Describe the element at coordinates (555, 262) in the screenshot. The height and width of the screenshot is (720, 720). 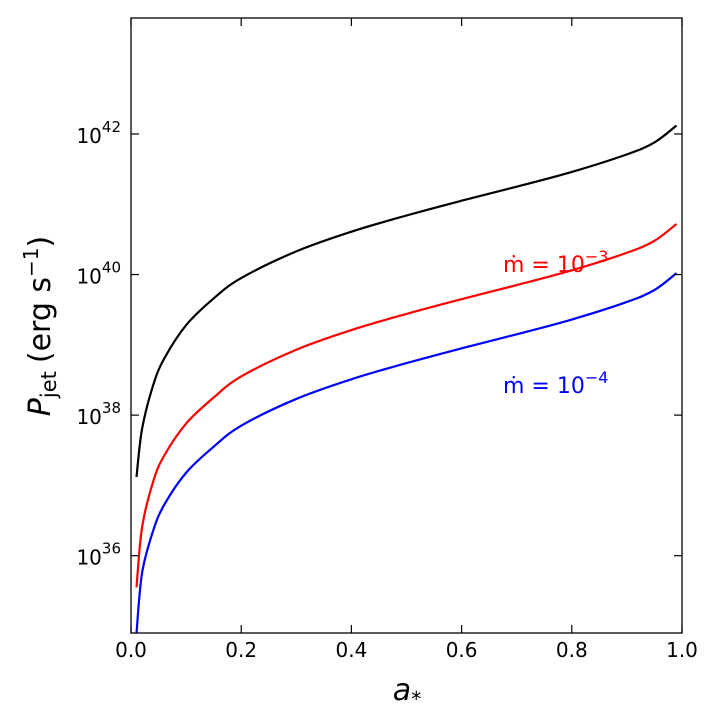
I see `series-annotation-1: ṁ = 10−3` at that location.